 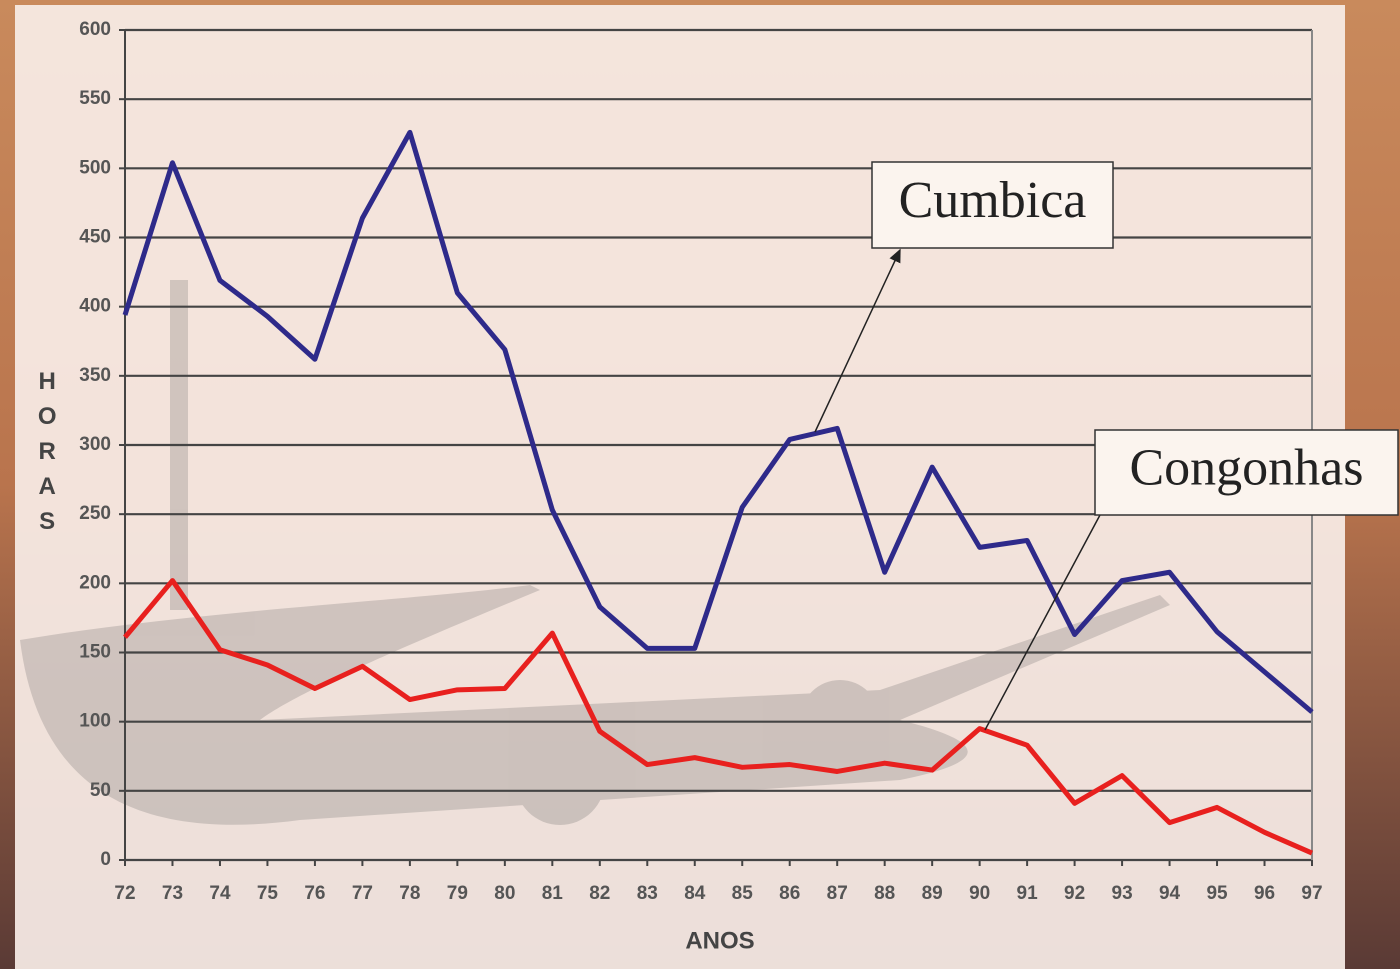 What do you see at coordinates (457, 893) in the screenshot?
I see `x-tick-label: 79` at bounding box center [457, 893].